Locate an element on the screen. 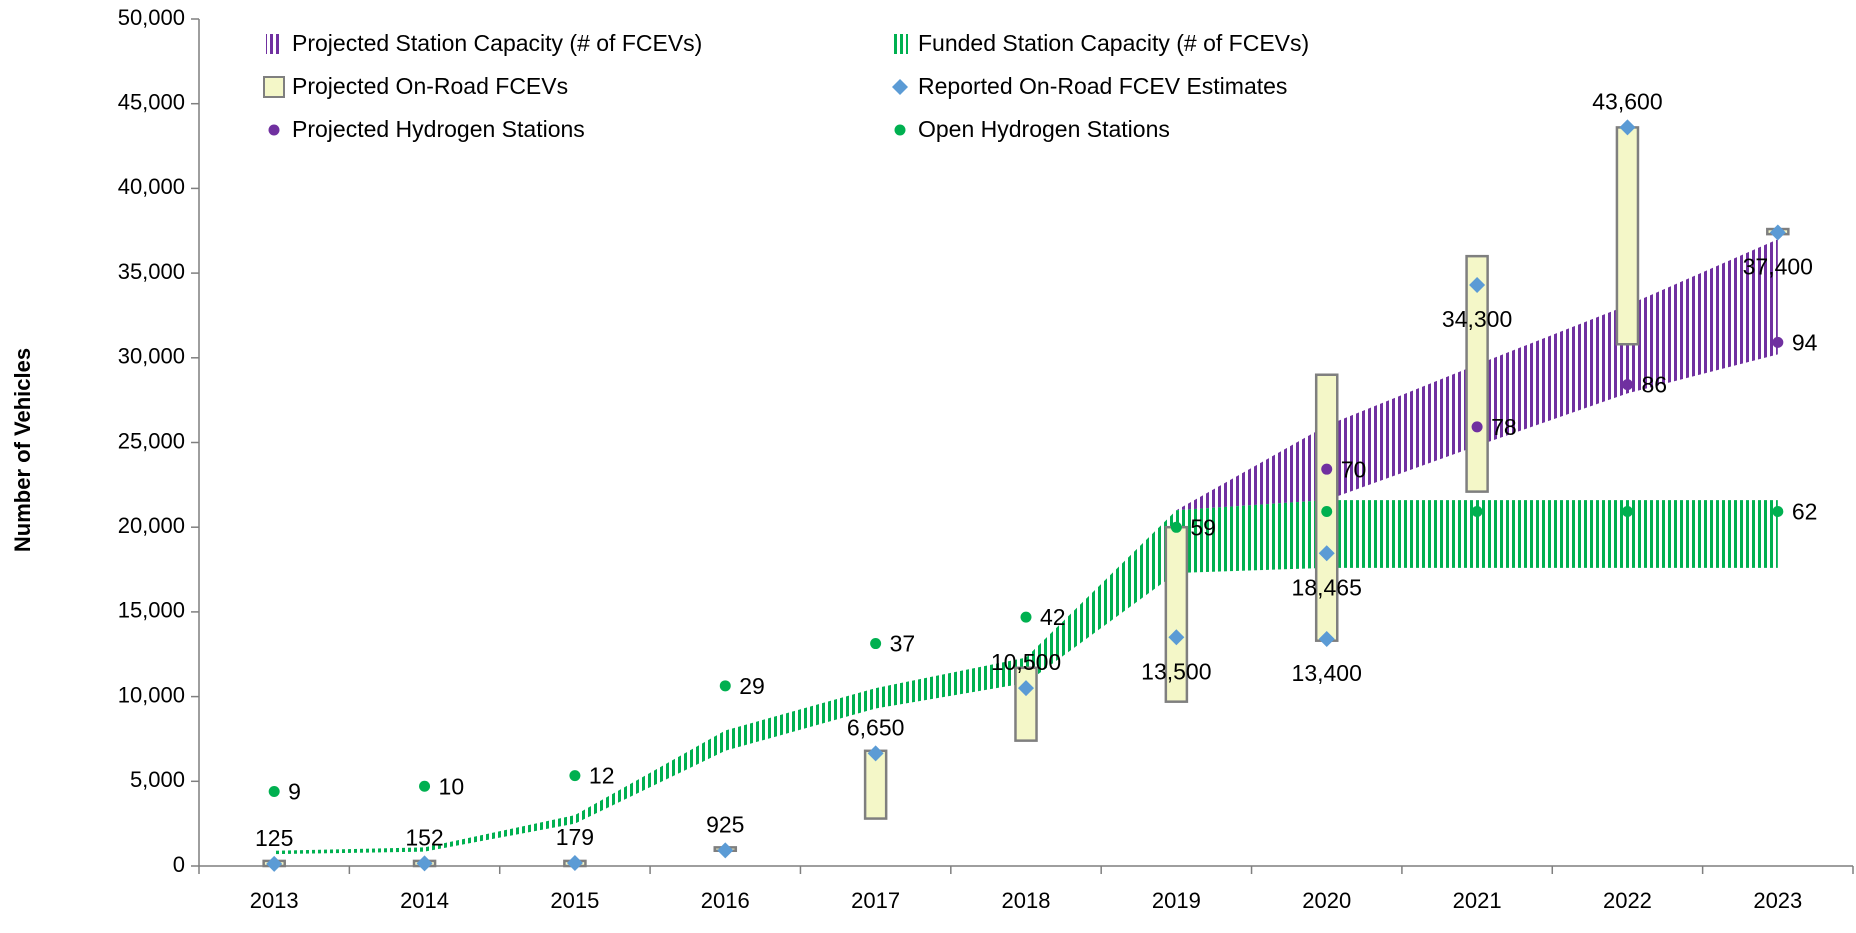  station-label: 10 is located at coordinates (452, 786).